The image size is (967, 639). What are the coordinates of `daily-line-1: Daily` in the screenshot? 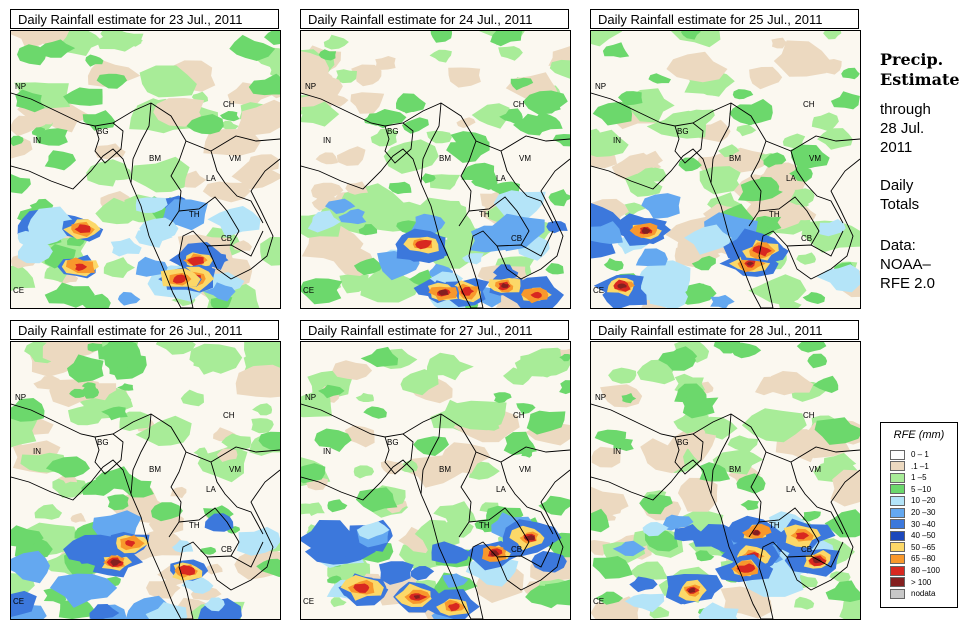 It's located at (897, 185).